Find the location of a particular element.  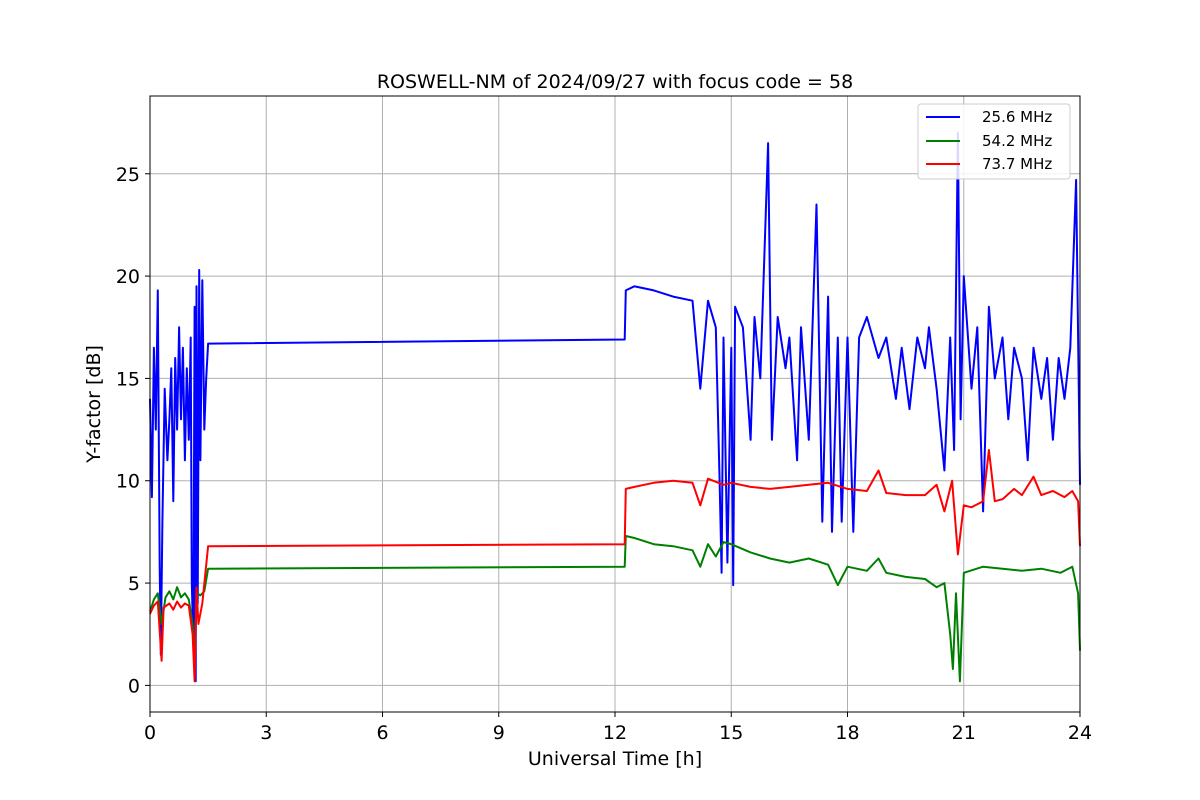

legend-label-54-2-mhz: 54.2 MHz is located at coordinates (1017, 141).